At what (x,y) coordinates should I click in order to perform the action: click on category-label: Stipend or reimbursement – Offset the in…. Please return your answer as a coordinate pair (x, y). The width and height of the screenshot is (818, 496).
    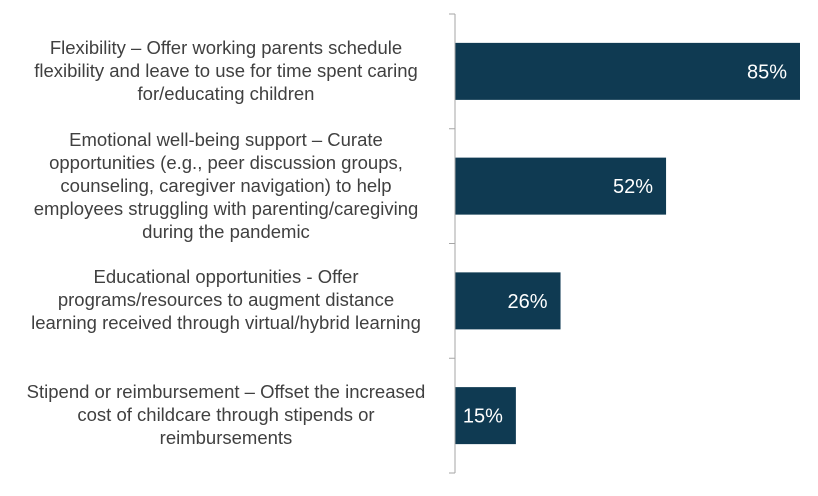
    Looking at the image, I should click on (226, 414).